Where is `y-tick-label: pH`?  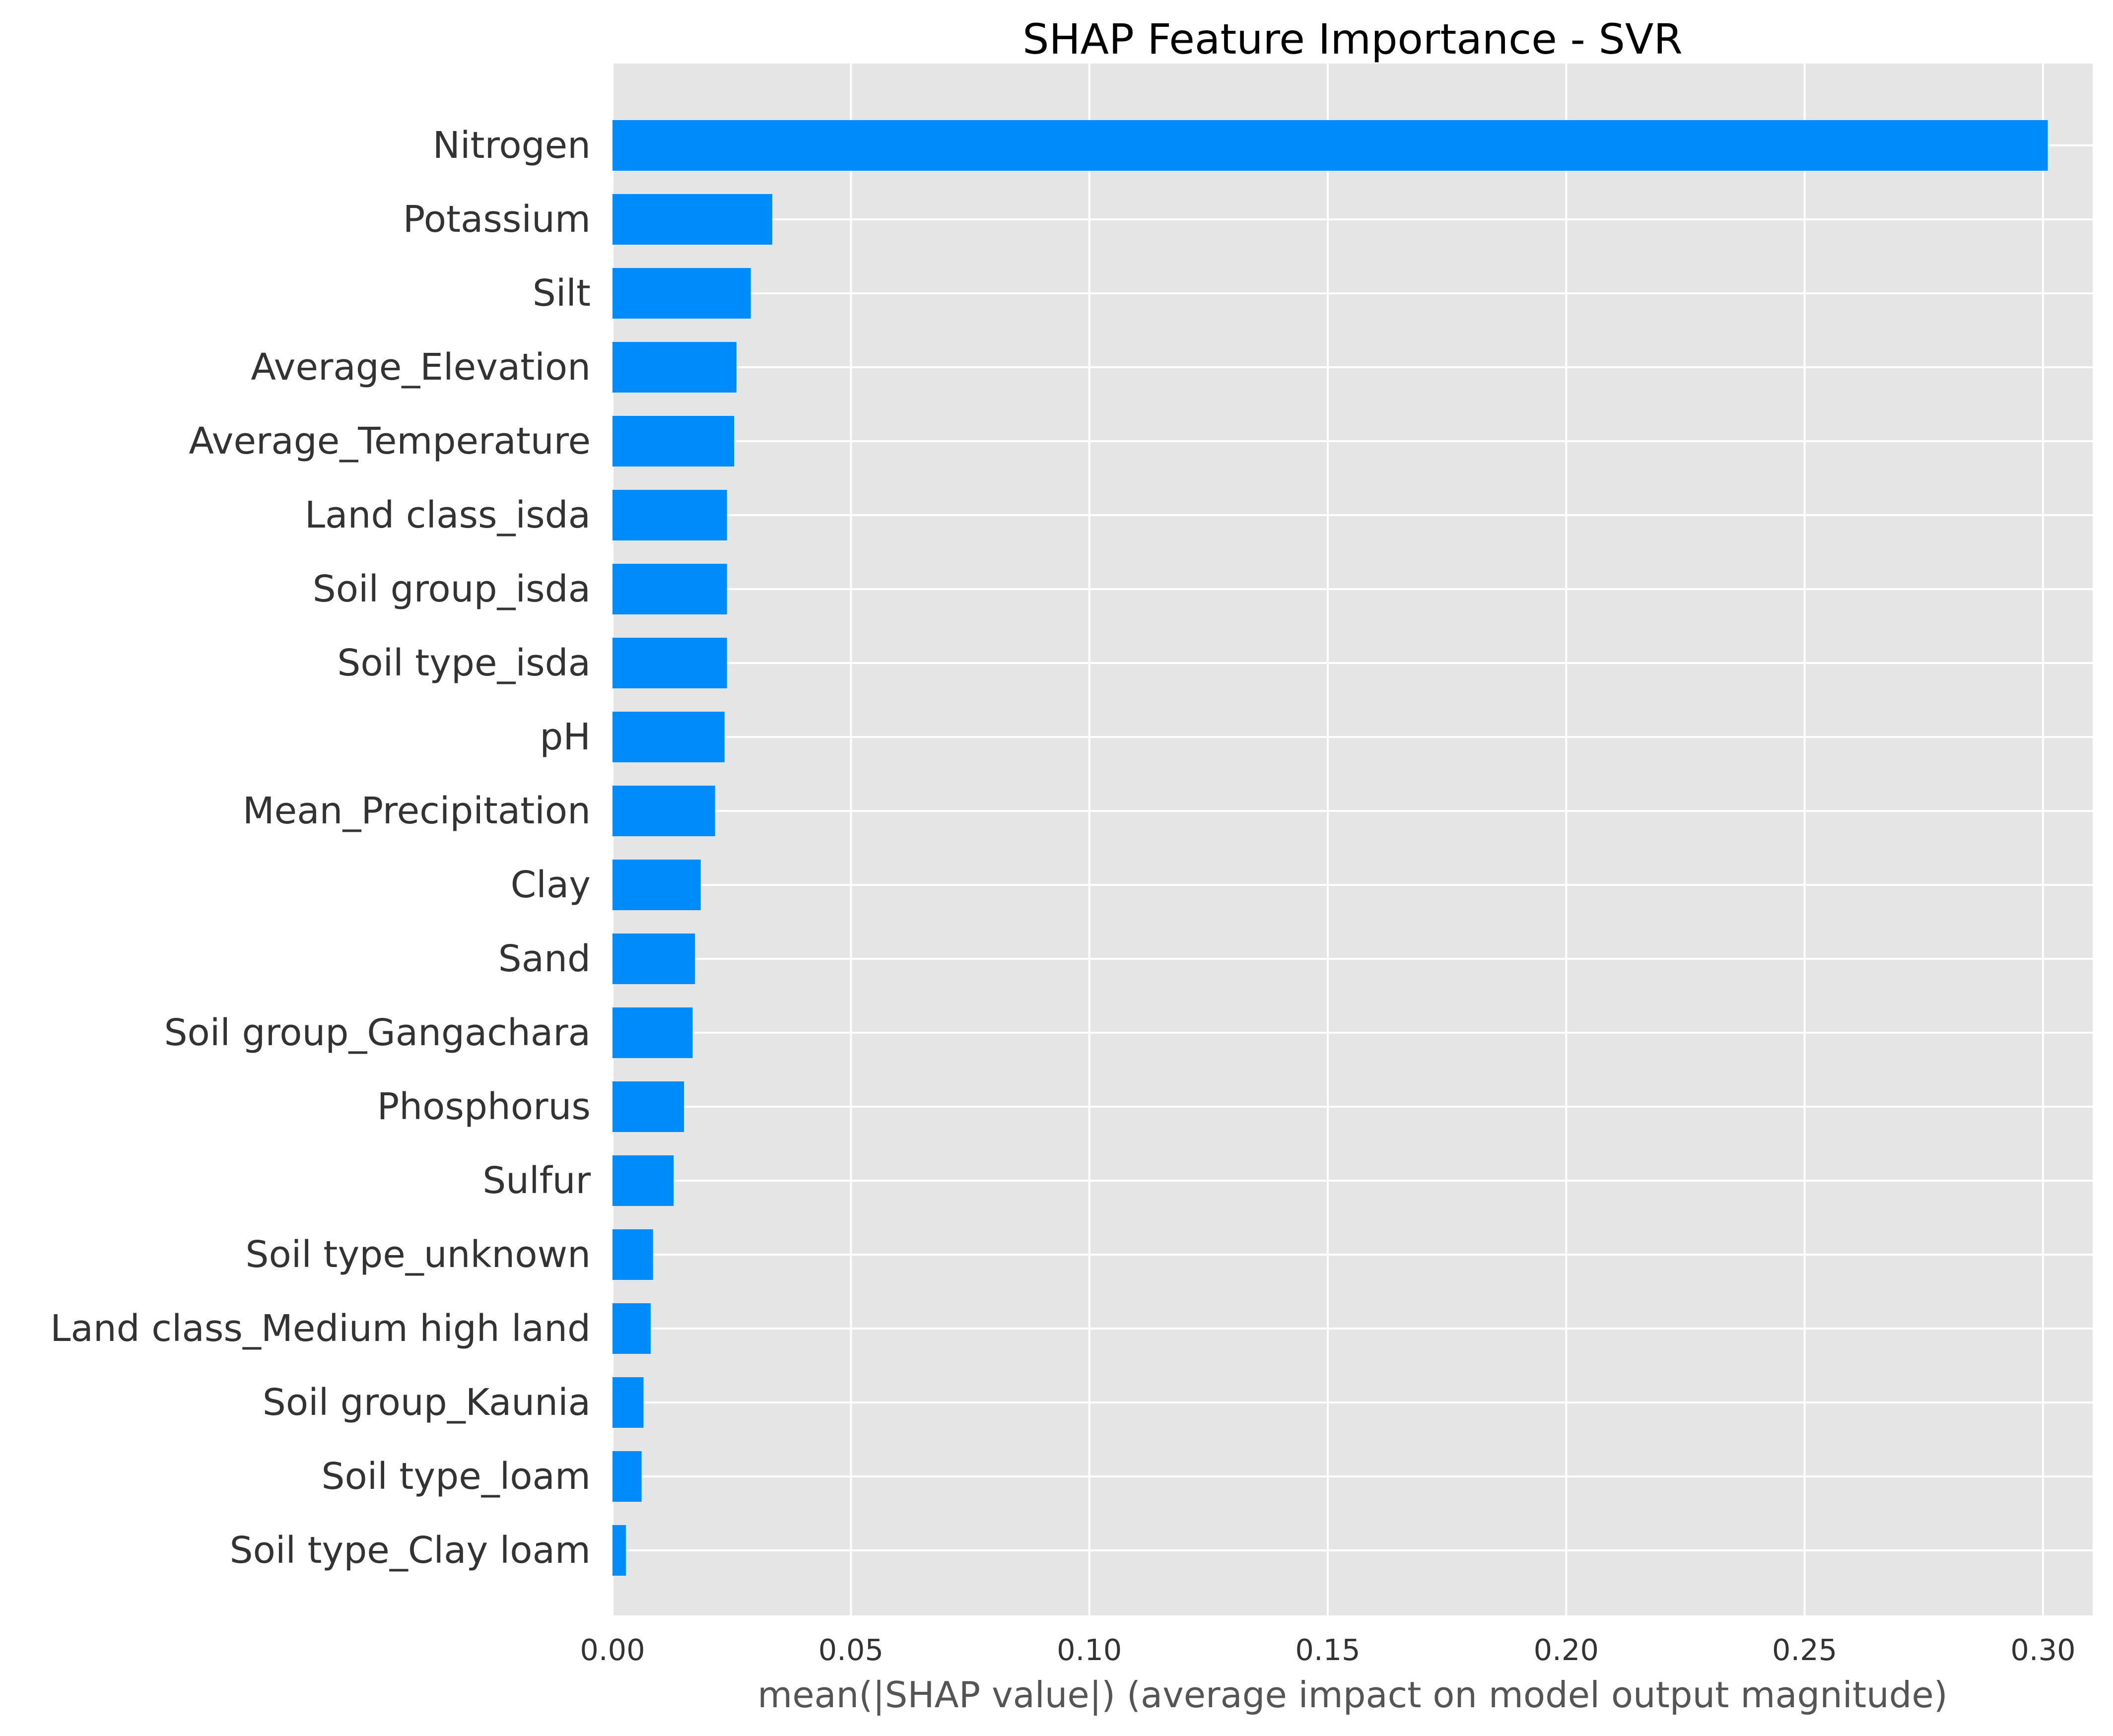 y-tick-label: pH is located at coordinates (566, 737).